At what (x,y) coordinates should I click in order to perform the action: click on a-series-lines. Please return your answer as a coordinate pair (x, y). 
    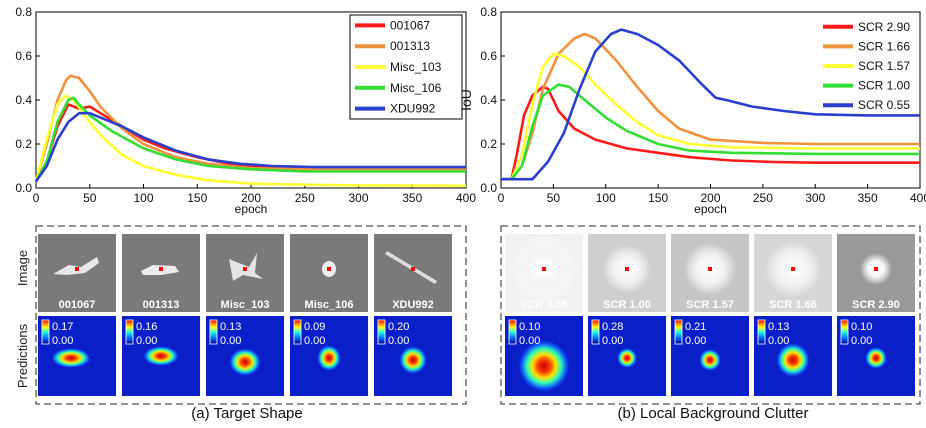
    Looking at the image, I should click on (250, 131).